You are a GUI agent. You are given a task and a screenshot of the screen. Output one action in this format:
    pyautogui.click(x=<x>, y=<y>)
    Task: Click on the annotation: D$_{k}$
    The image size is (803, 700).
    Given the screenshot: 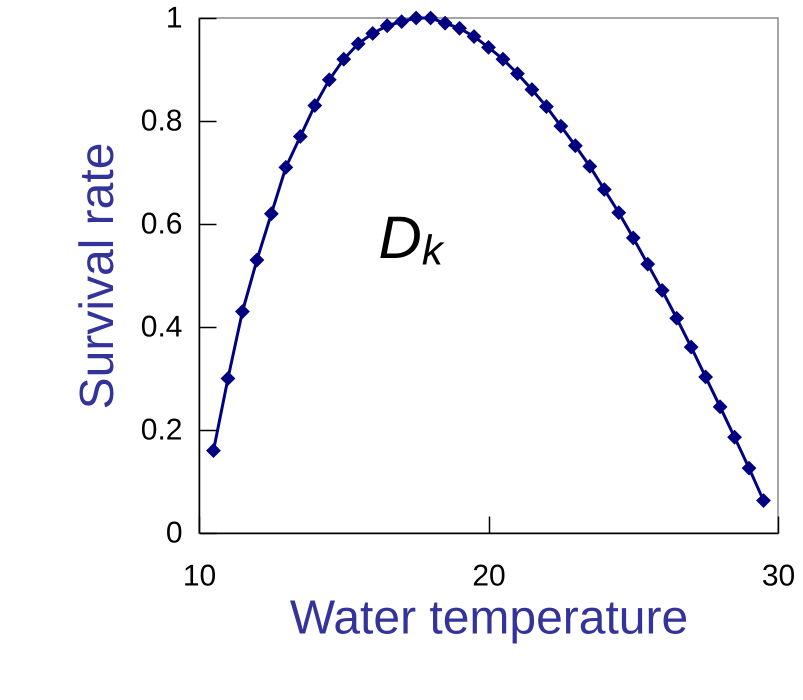 What is the action you would take?
    pyautogui.click(x=410, y=239)
    